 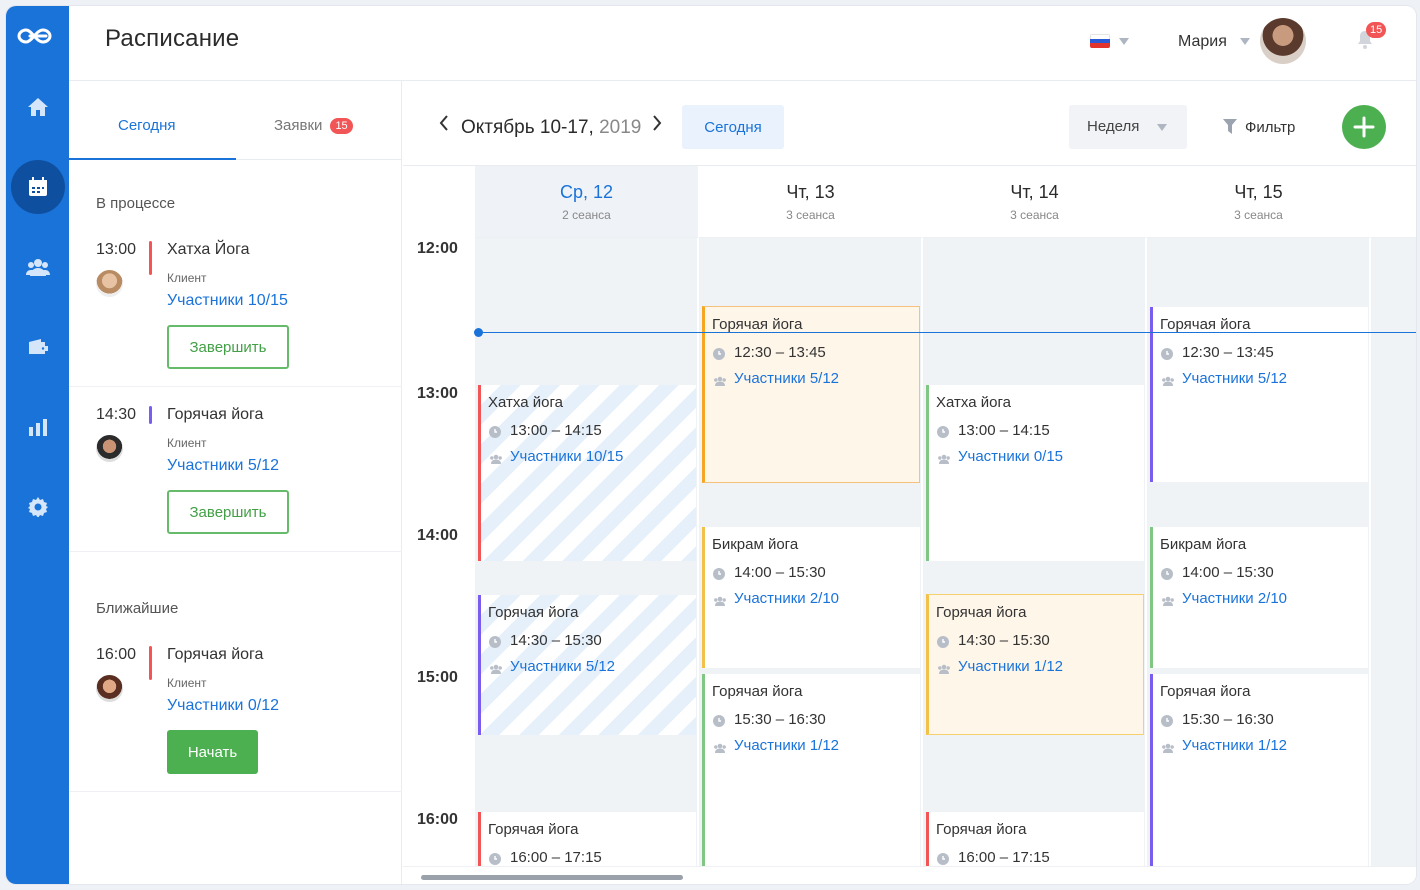 I want to click on today-button: Сегодня, so click(x=733, y=127).